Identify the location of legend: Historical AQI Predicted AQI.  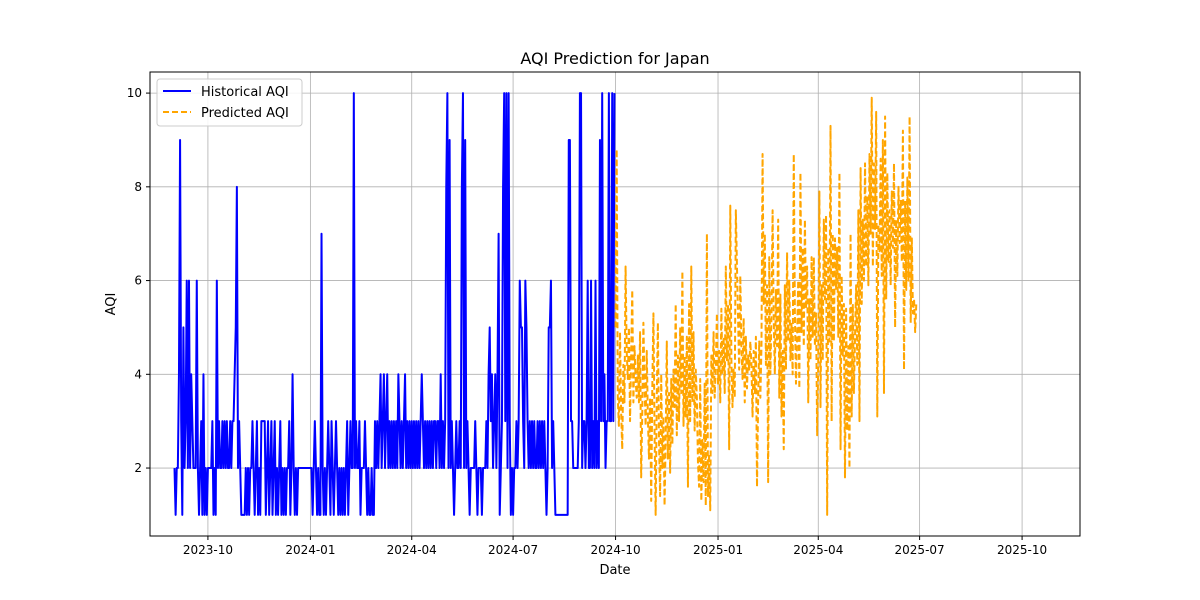
(229, 102).